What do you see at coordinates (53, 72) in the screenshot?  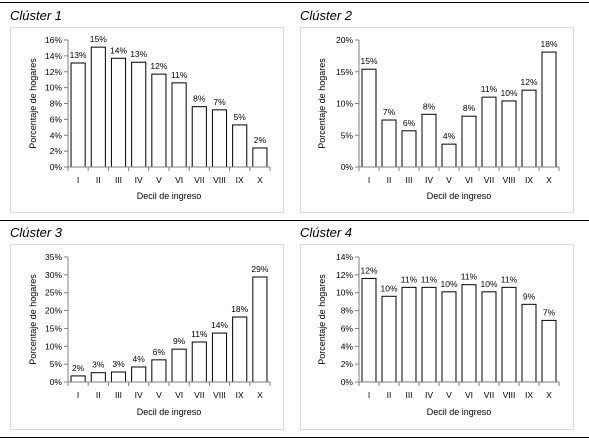 I see `y-tick-label: 12%` at bounding box center [53, 72].